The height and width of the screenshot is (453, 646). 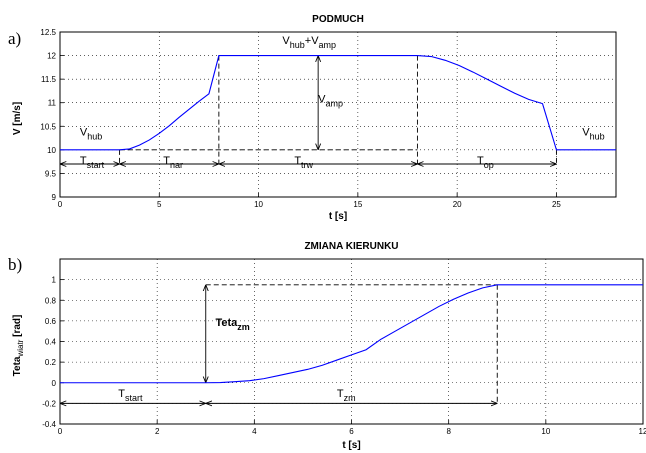 I want to click on annotation-tzm: Tzm, so click(x=346, y=395).